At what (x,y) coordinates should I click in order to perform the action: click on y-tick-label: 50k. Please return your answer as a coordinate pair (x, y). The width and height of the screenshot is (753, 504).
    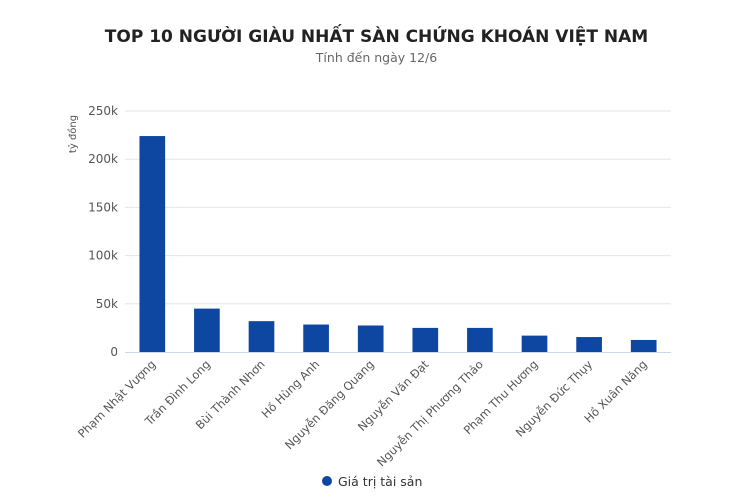
    Looking at the image, I should click on (107, 304).